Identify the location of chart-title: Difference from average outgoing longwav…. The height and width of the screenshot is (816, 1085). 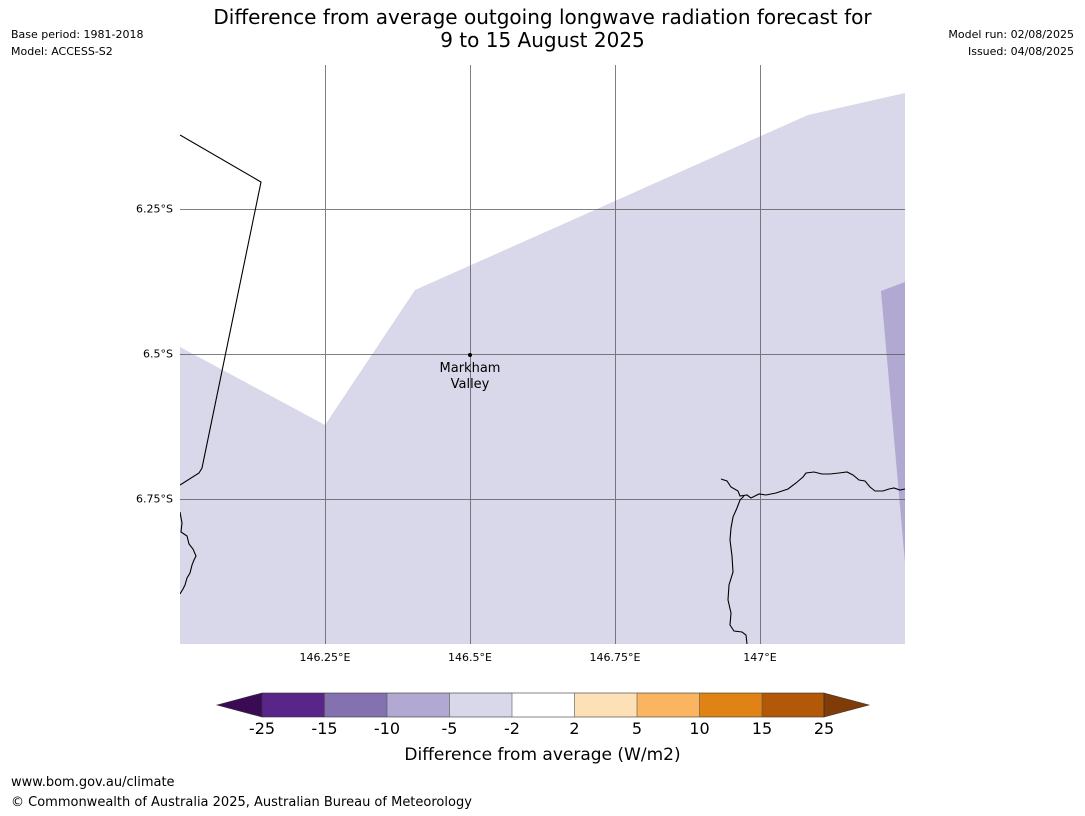
(542, 29).